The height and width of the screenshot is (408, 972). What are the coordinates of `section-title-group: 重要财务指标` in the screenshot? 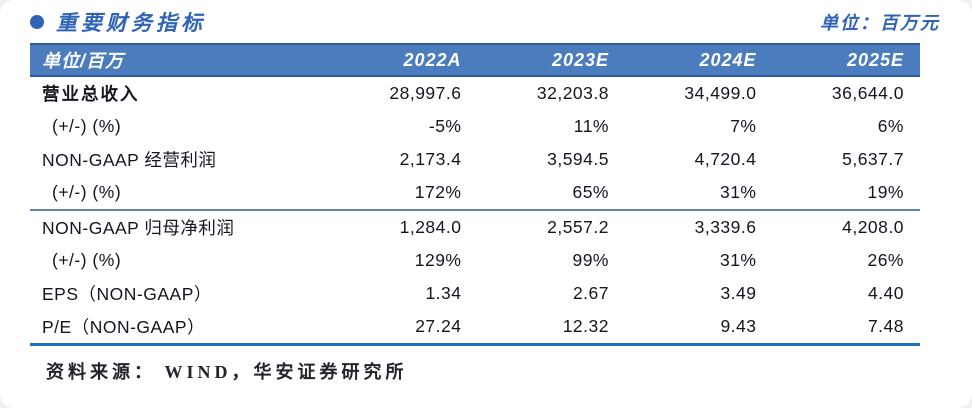 It's located at (118, 22).